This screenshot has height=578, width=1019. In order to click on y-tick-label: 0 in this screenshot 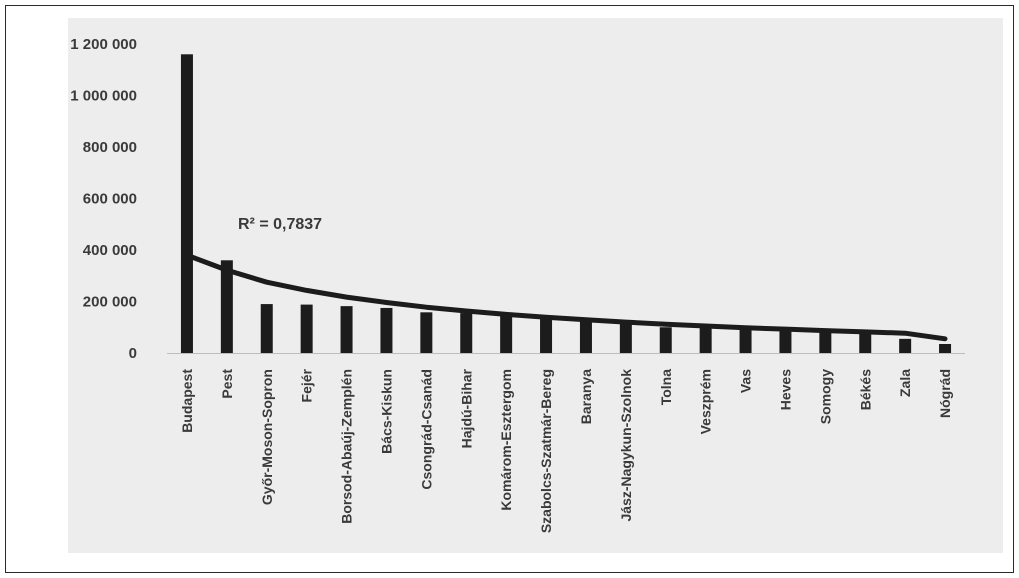, I will do `click(133, 353)`.